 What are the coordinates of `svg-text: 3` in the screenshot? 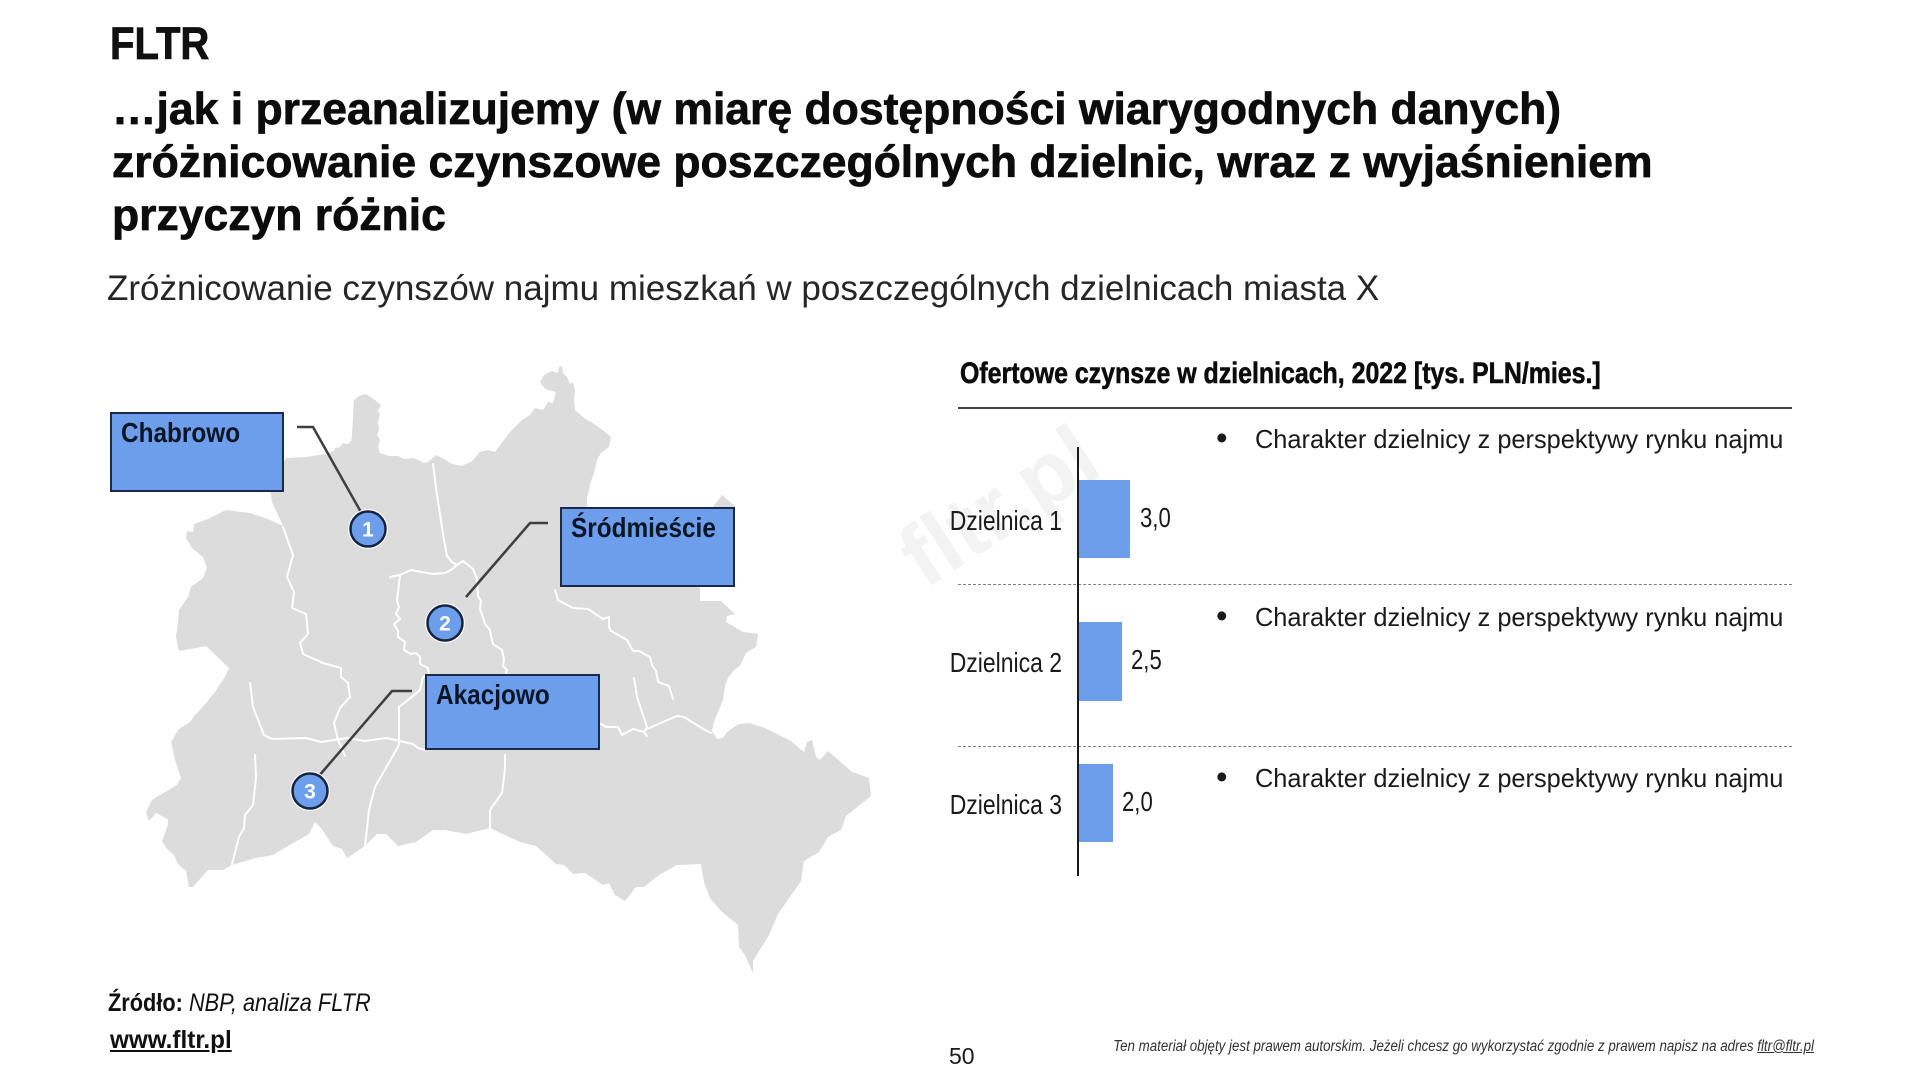 It's located at (310, 792).